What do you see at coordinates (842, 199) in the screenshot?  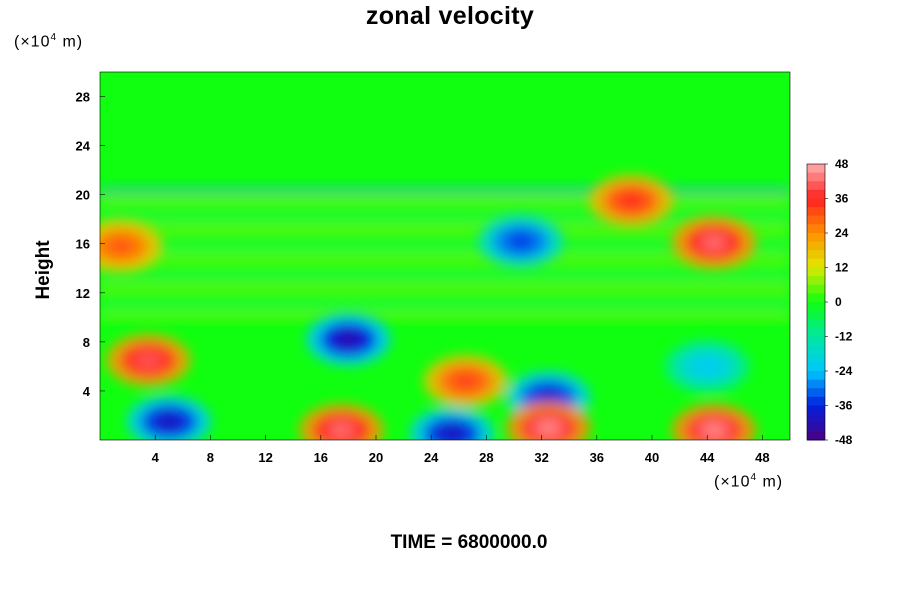 I see `colorbar-tick-label: 36` at bounding box center [842, 199].